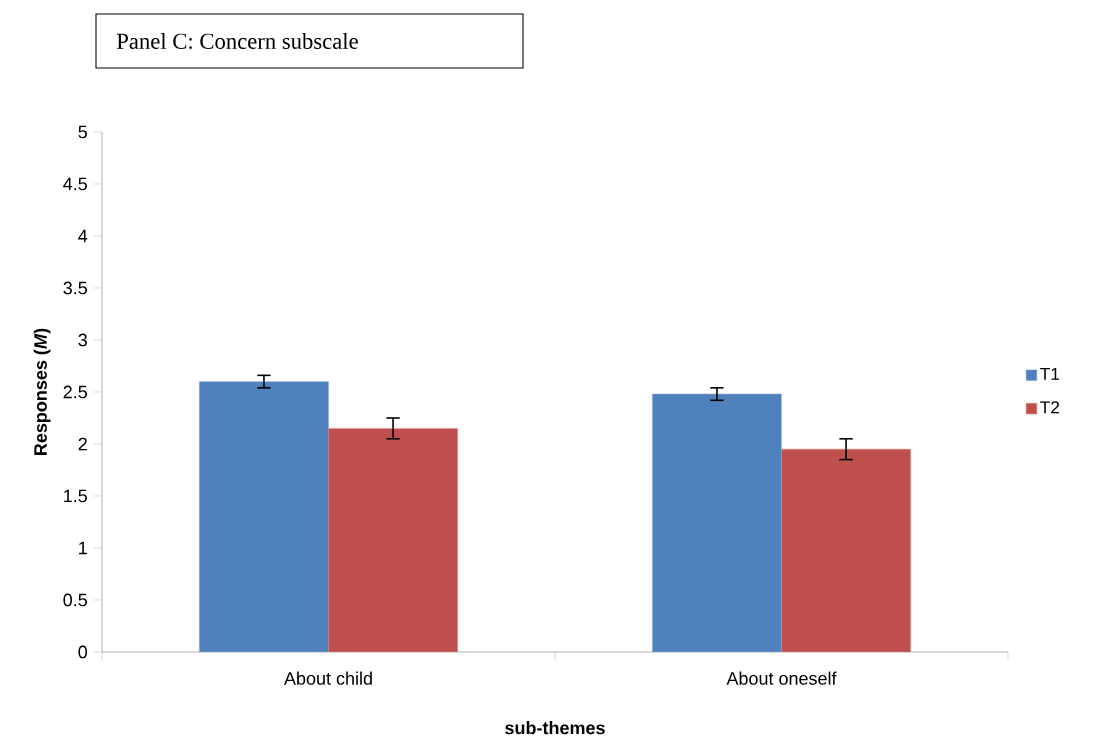 This screenshot has height=738, width=1102. I want to click on y-tick-label: 3, so click(82, 340).